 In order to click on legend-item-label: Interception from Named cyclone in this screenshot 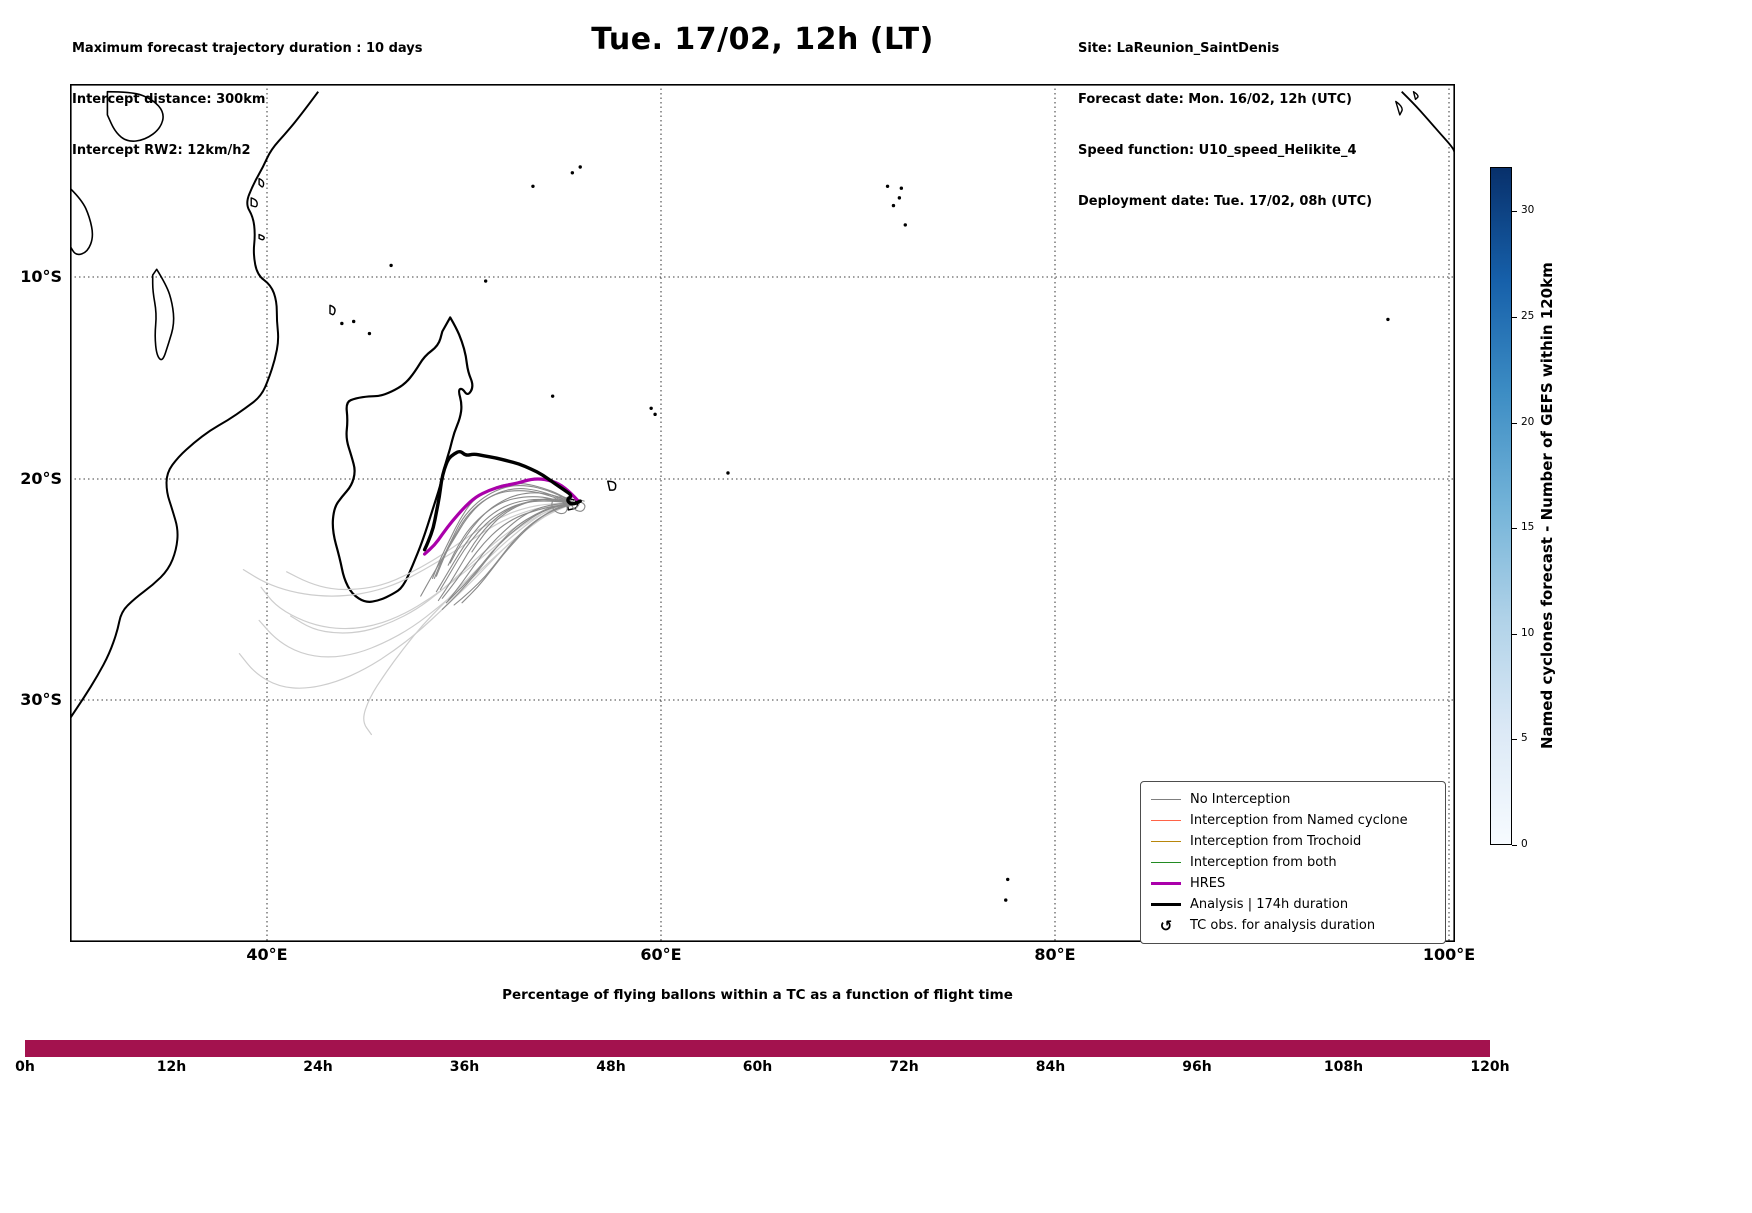, I will do `click(1299, 820)`.